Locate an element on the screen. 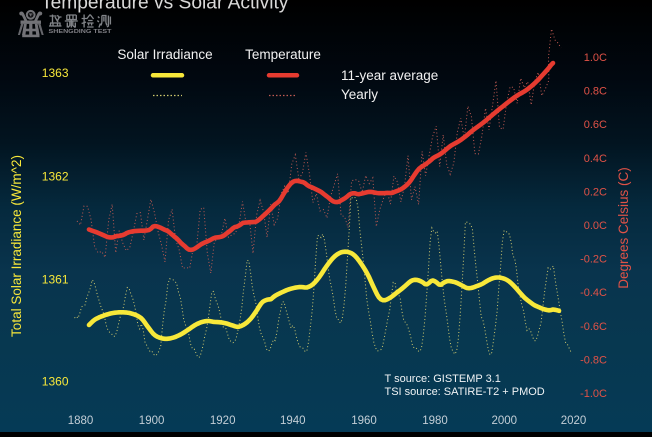 The image size is (652, 437). svg-text: 1900 is located at coordinates (152, 421).